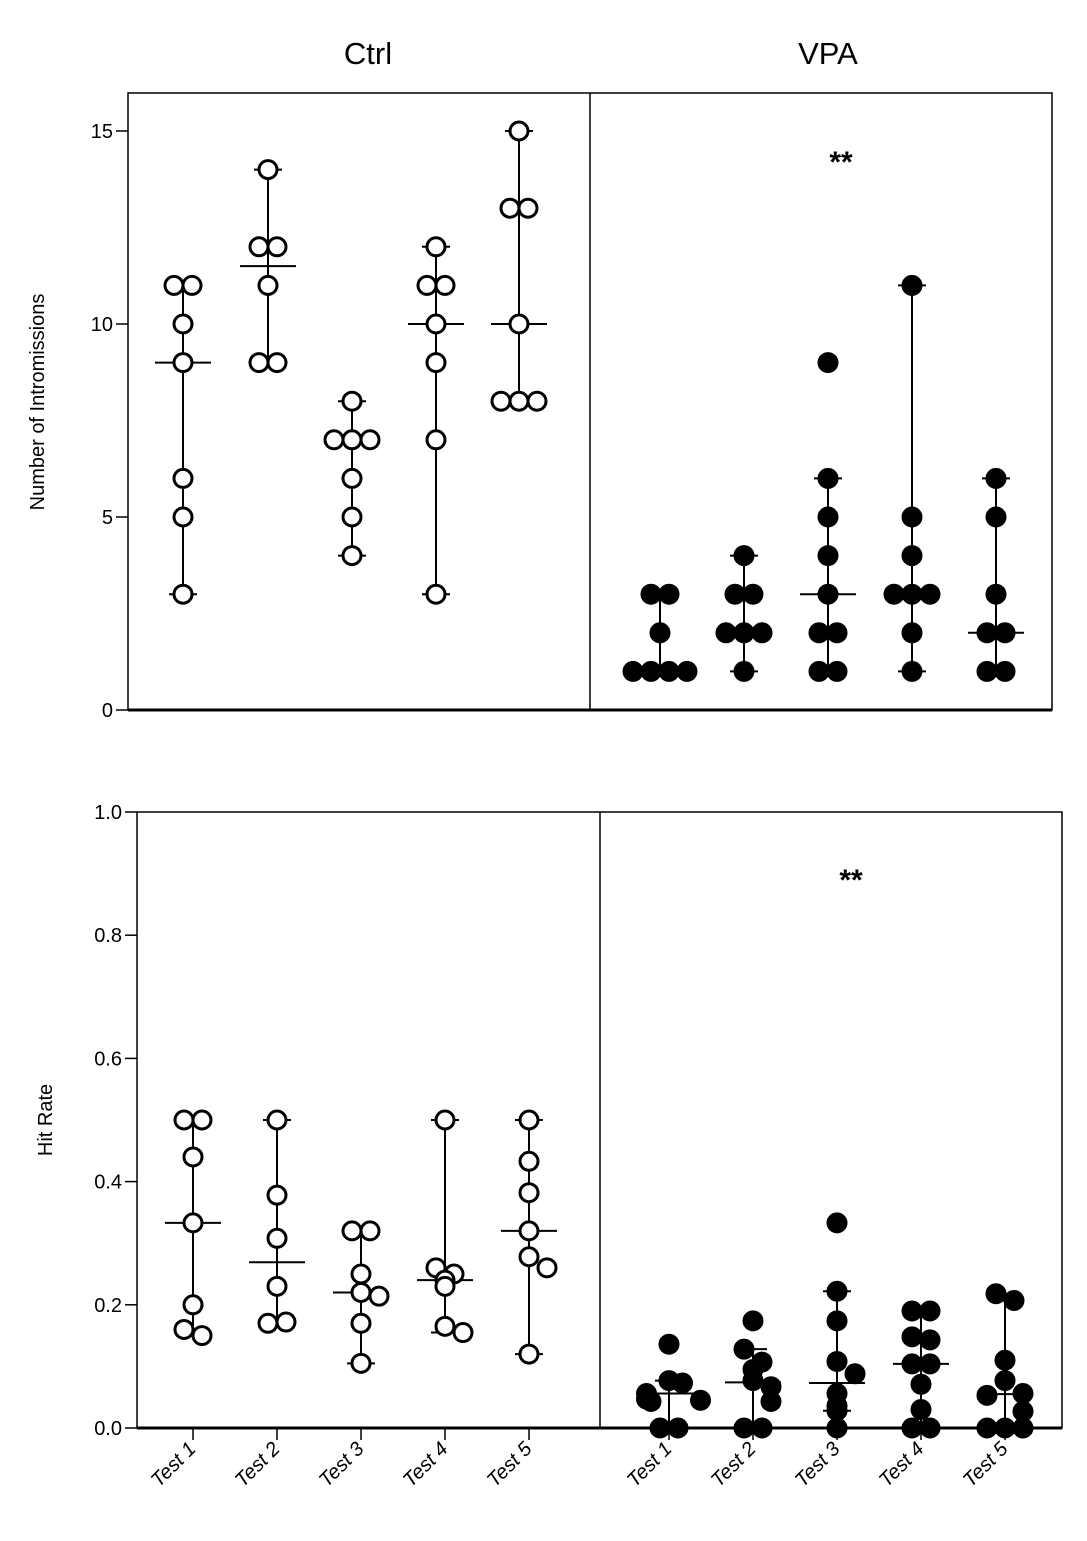  I want to click on x-tick-label: Test 5, so click(986, 1464).